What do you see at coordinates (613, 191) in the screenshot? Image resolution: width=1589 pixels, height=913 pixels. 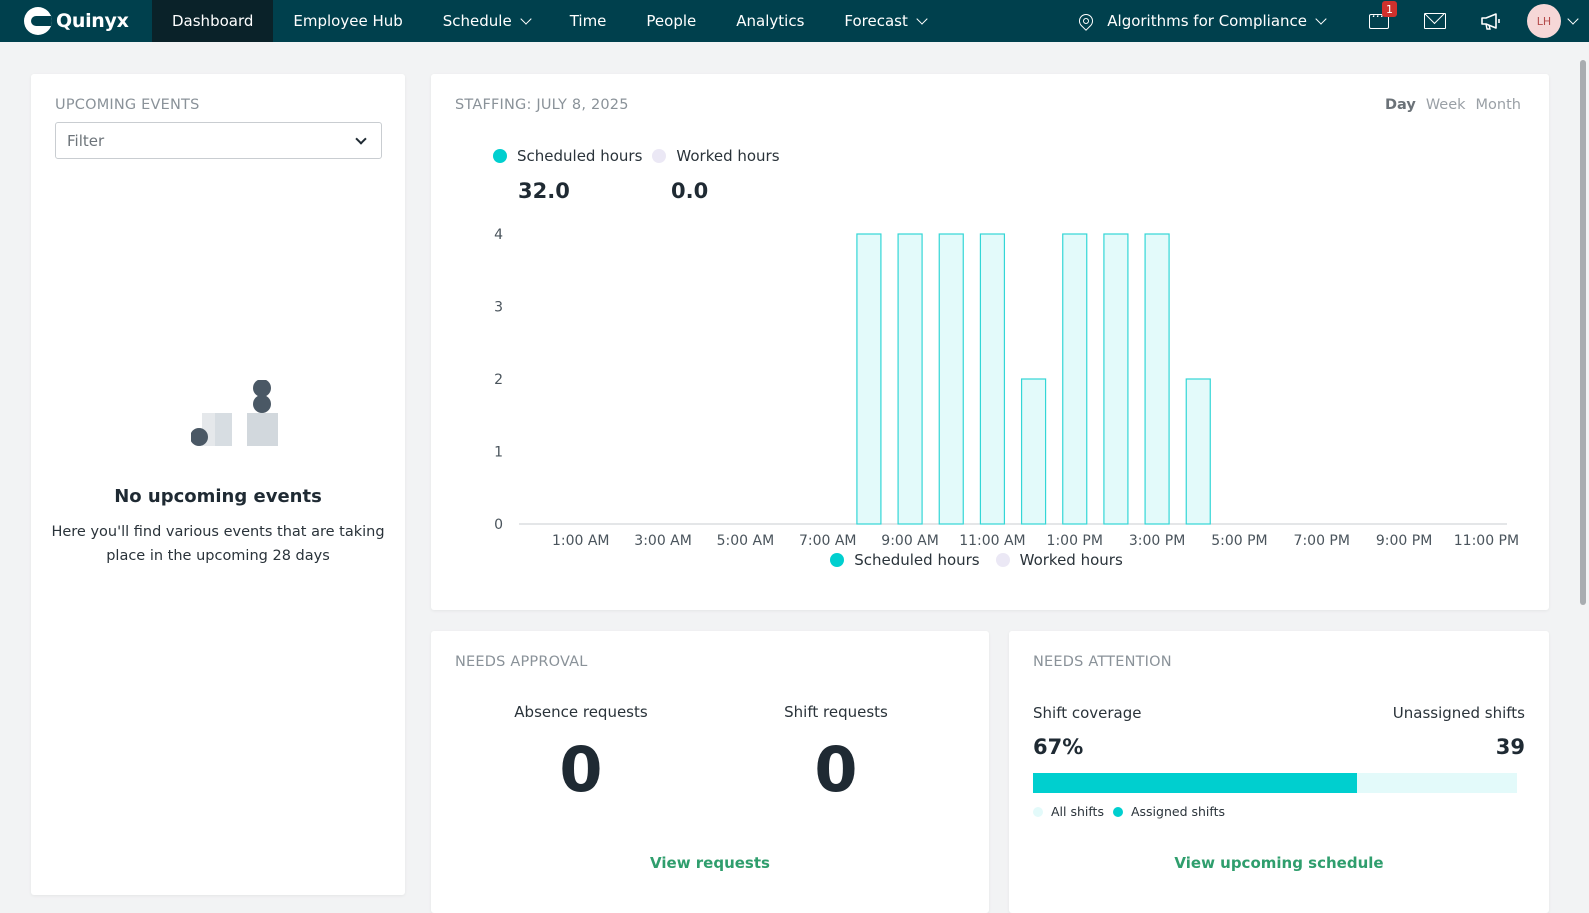 I see `staffing-totals: 32.0 0.0` at bounding box center [613, 191].